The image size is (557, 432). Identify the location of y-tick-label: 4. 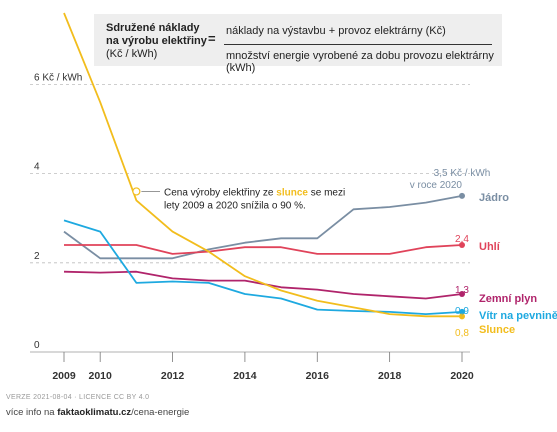
(37, 167).